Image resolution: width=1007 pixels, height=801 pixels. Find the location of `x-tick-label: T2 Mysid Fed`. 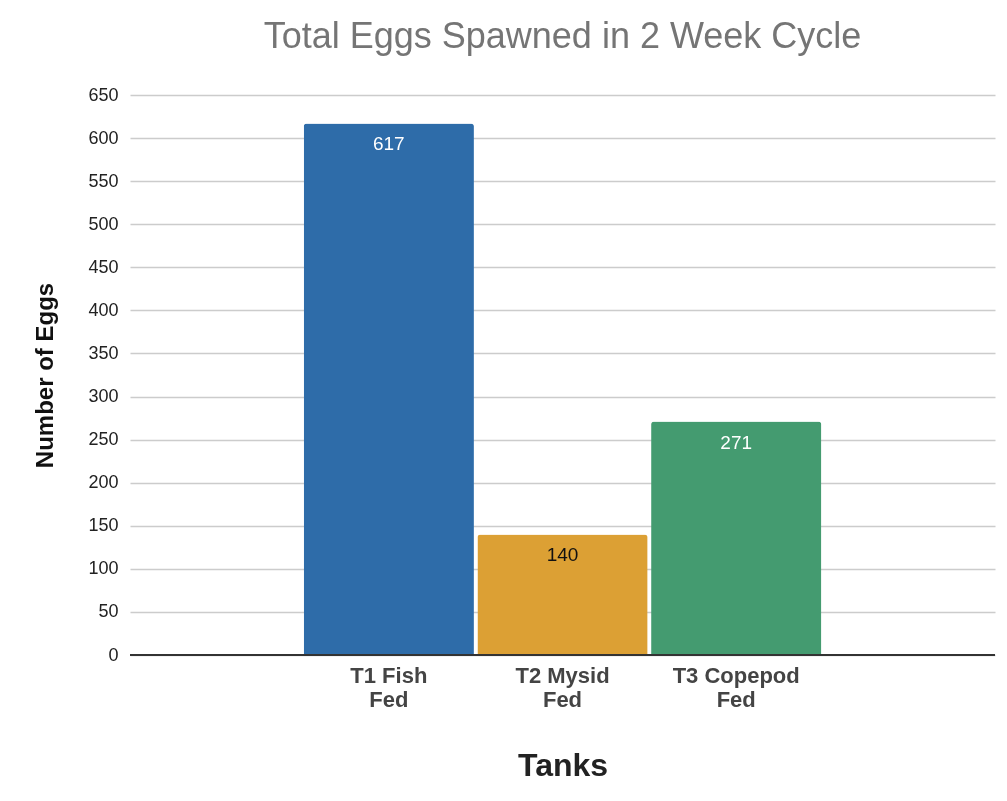

x-tick-label: T2 Mysid Fed is located at coordinates (562, 687).